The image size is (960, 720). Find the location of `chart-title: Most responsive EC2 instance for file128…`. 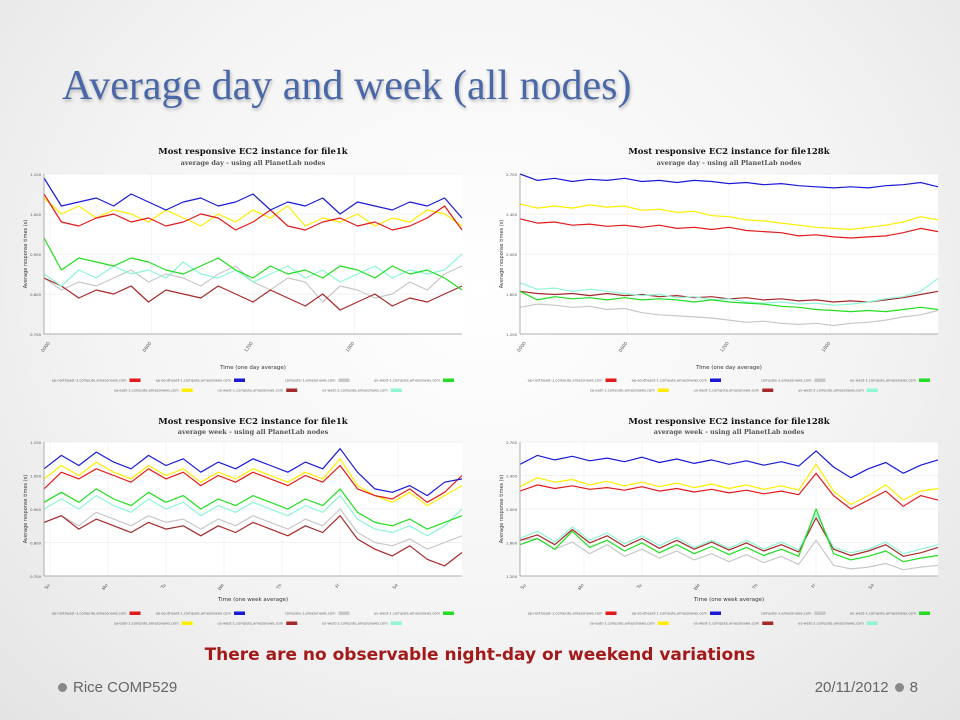

chart-title: Most responsive EC2 instance for file128… is located at coordinates (729, 152).